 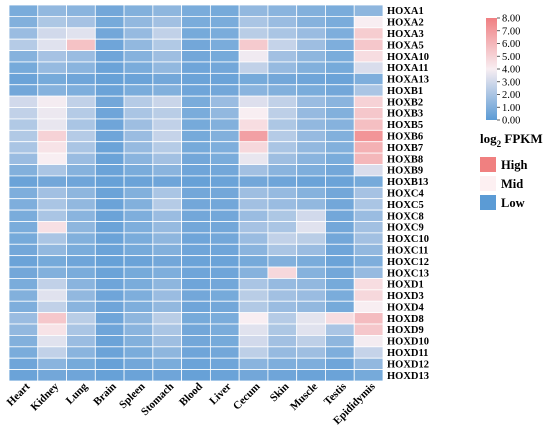 What do you see at coordinates (405, 34) in the screenshot?
I see `row-label: HOXA3` at bounding box center [405, 34].